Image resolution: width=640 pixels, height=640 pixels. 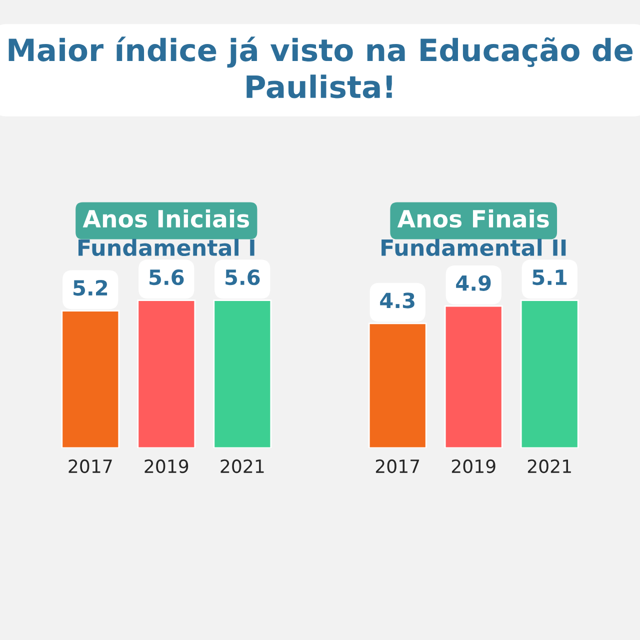 What do you see at coordinates (473, 283) in the screenshot?
I see `data-label: 4.9` at bounding box center [473, 283].